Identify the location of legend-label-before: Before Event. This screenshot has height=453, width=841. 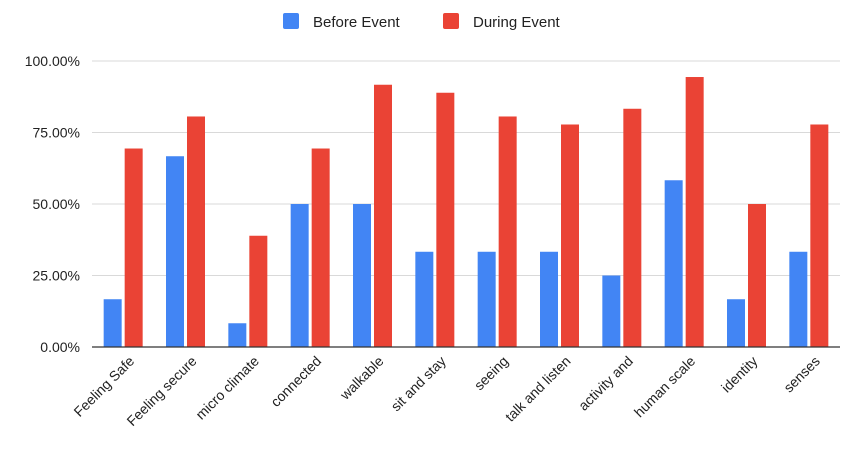
(357, 22).